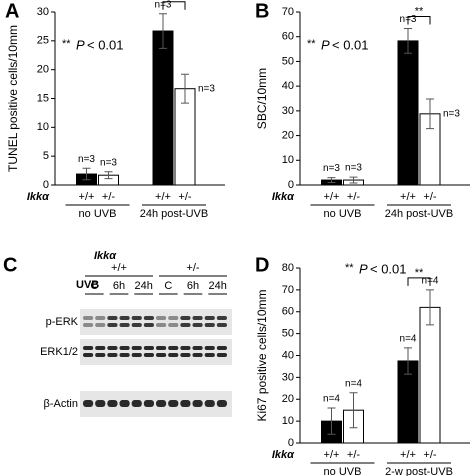 Image resolution: width=475 pixels, height=476 pixels. What do you see at coordinates (10, 265) in the screenshot?
I see `panel-letter: C` at bounding box center [10, 265].